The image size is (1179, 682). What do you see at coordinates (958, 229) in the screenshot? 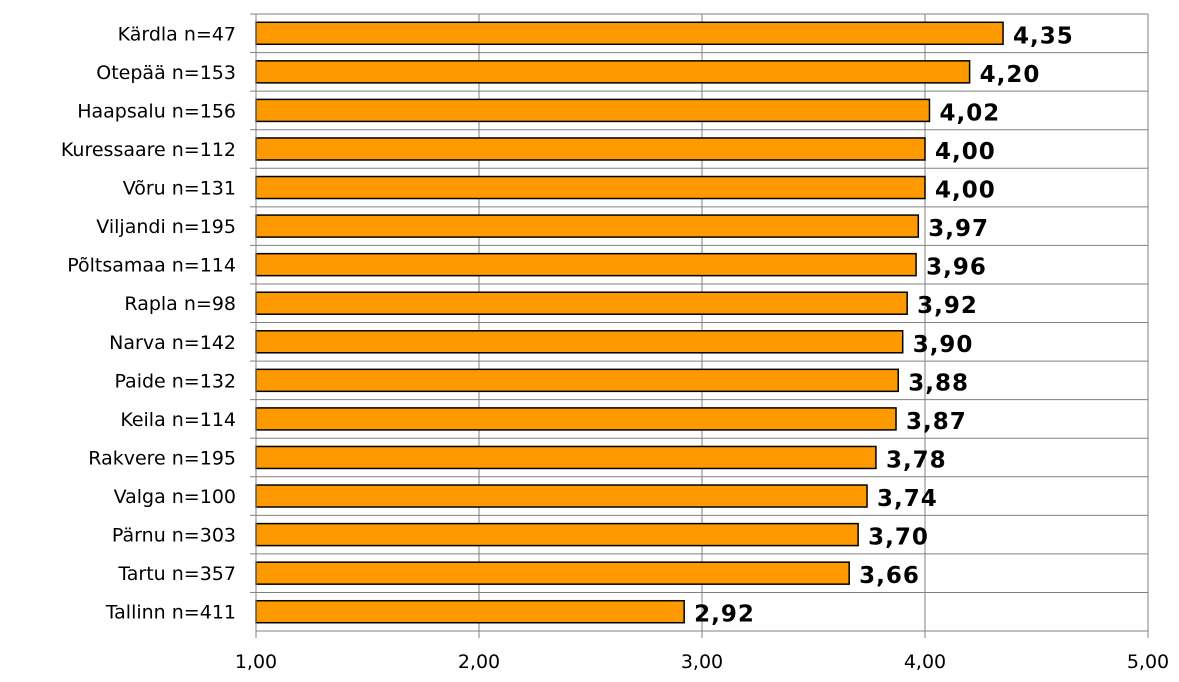
I see `data-label: 3,97` at bounding box center [958, 229].